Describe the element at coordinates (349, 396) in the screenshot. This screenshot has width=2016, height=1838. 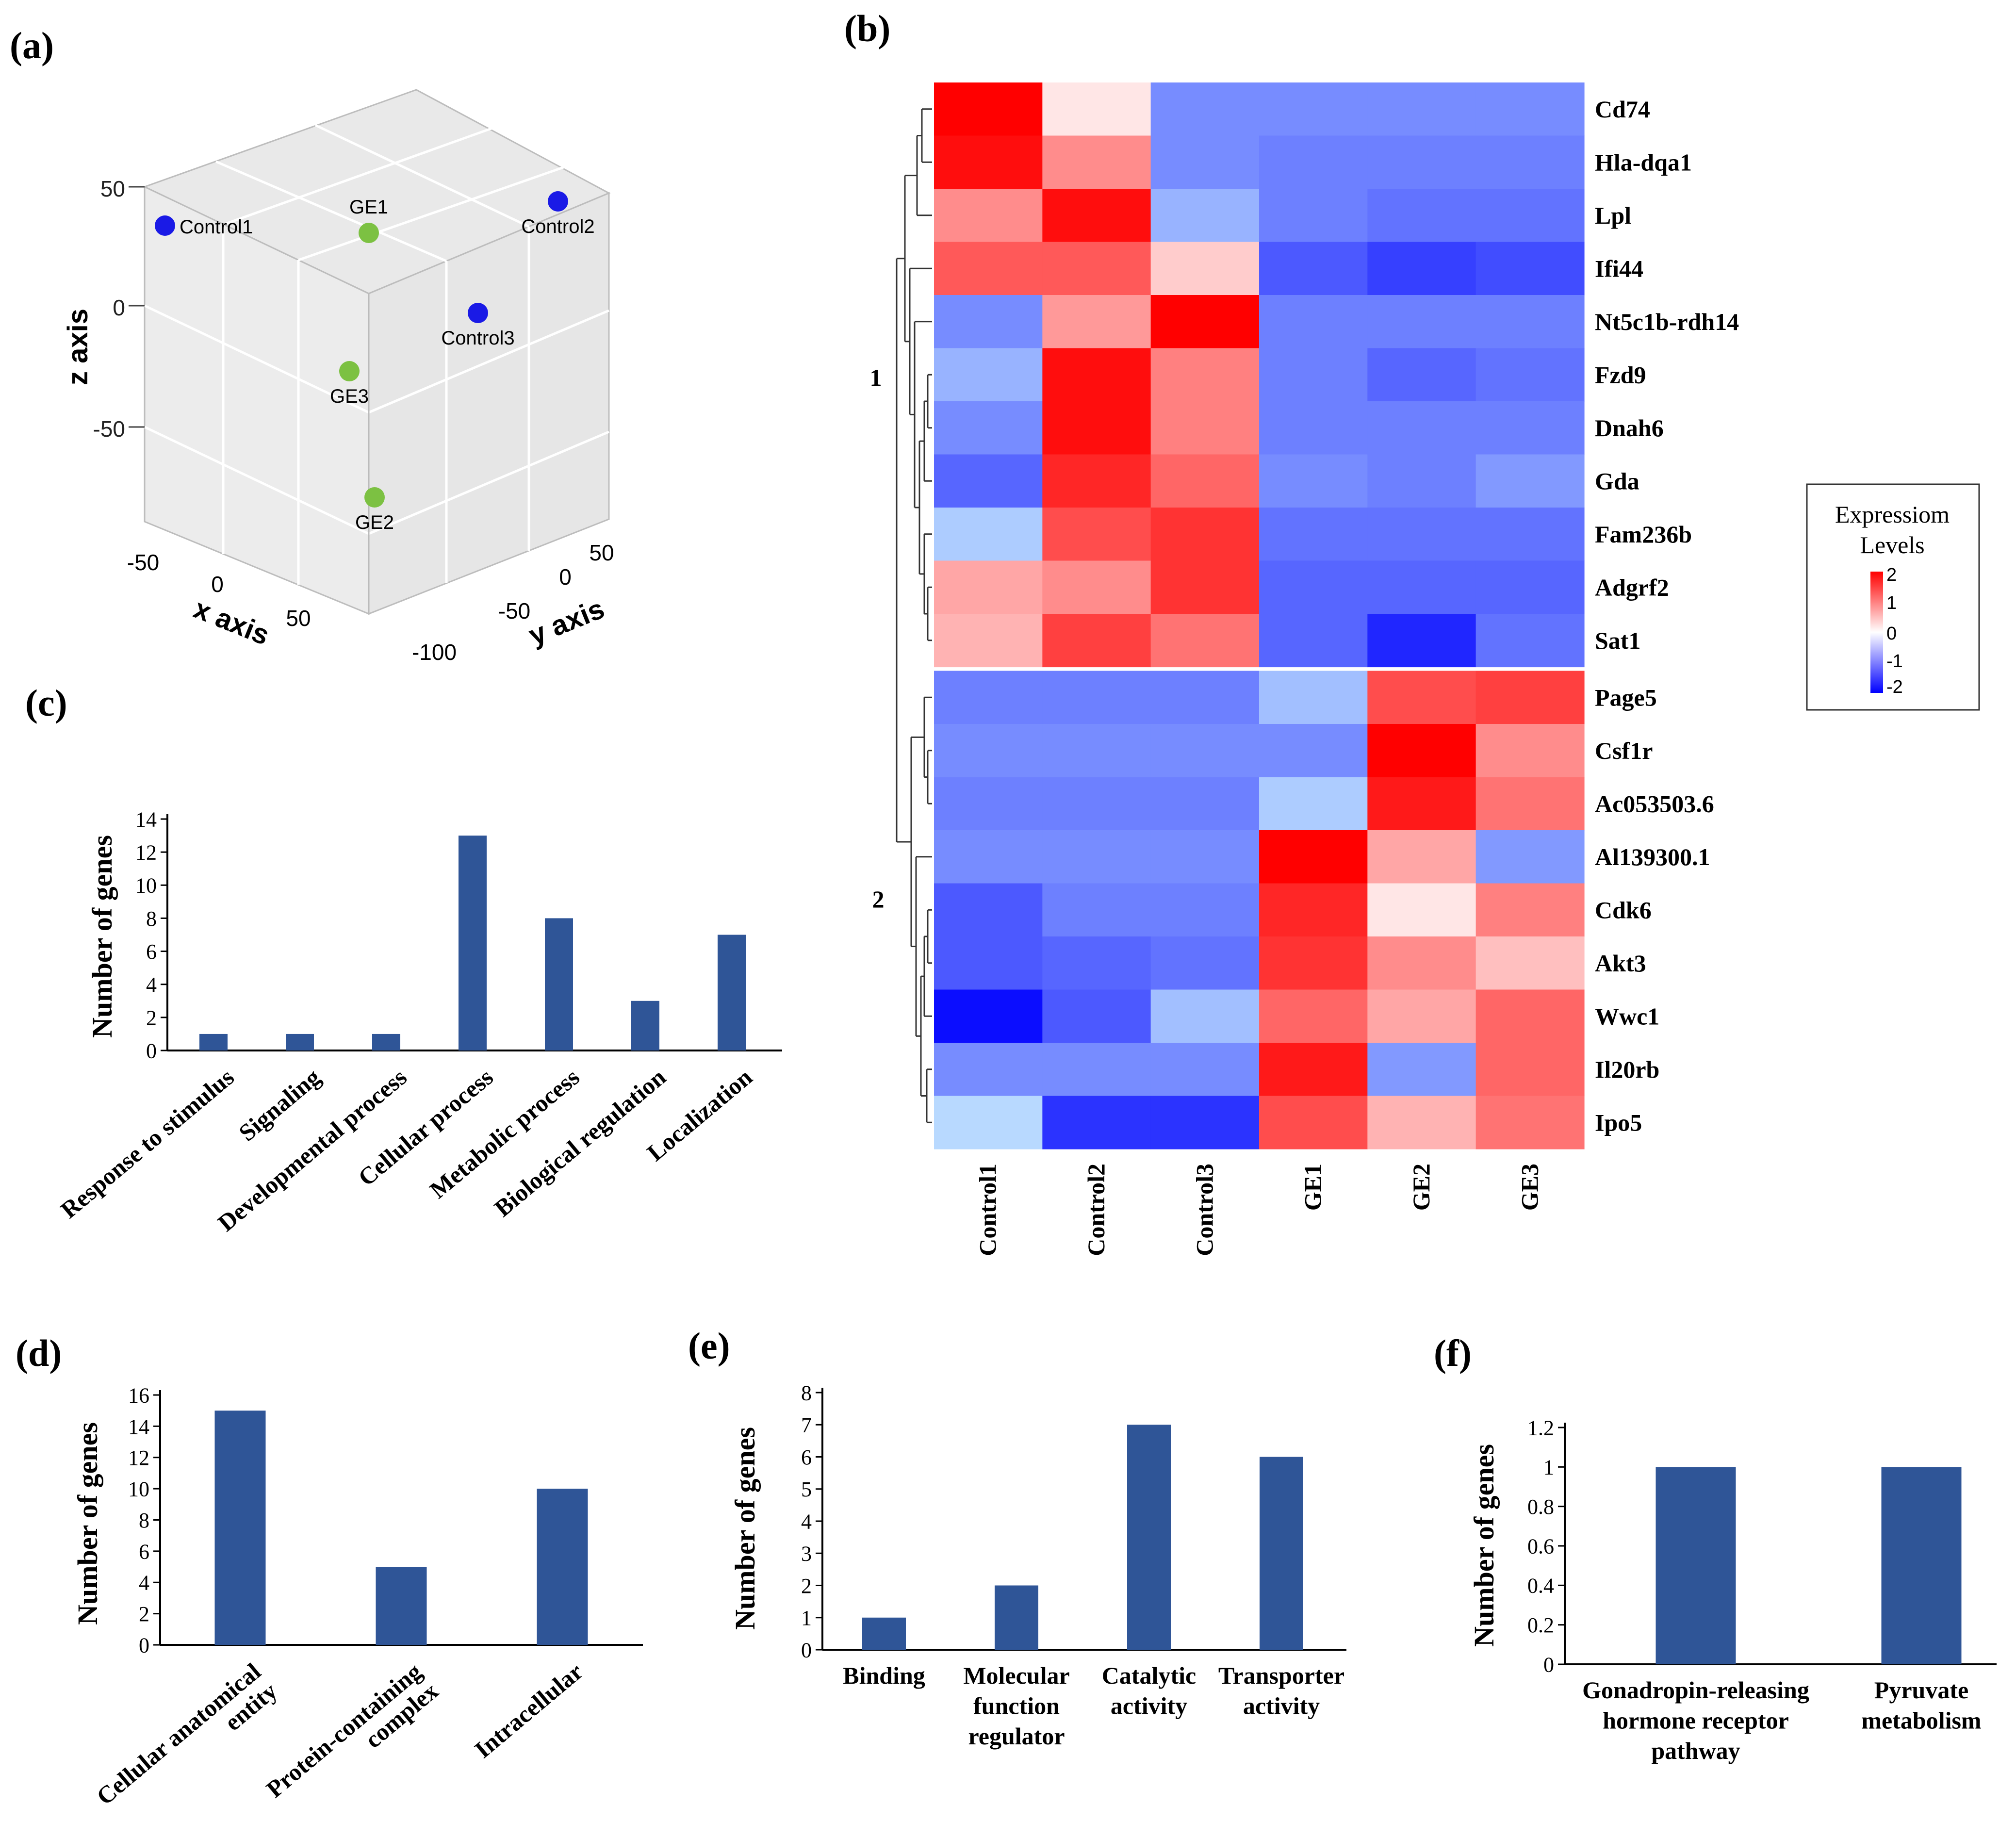
I see `point-label: GE3` at that location.